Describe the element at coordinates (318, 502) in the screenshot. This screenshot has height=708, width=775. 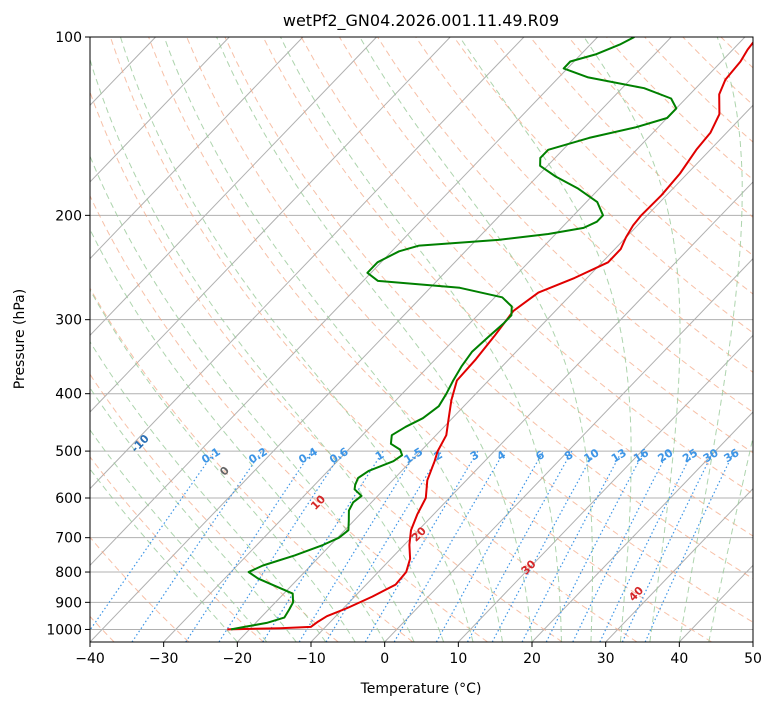
I see `dry-adiabat-label: 10` at that location.